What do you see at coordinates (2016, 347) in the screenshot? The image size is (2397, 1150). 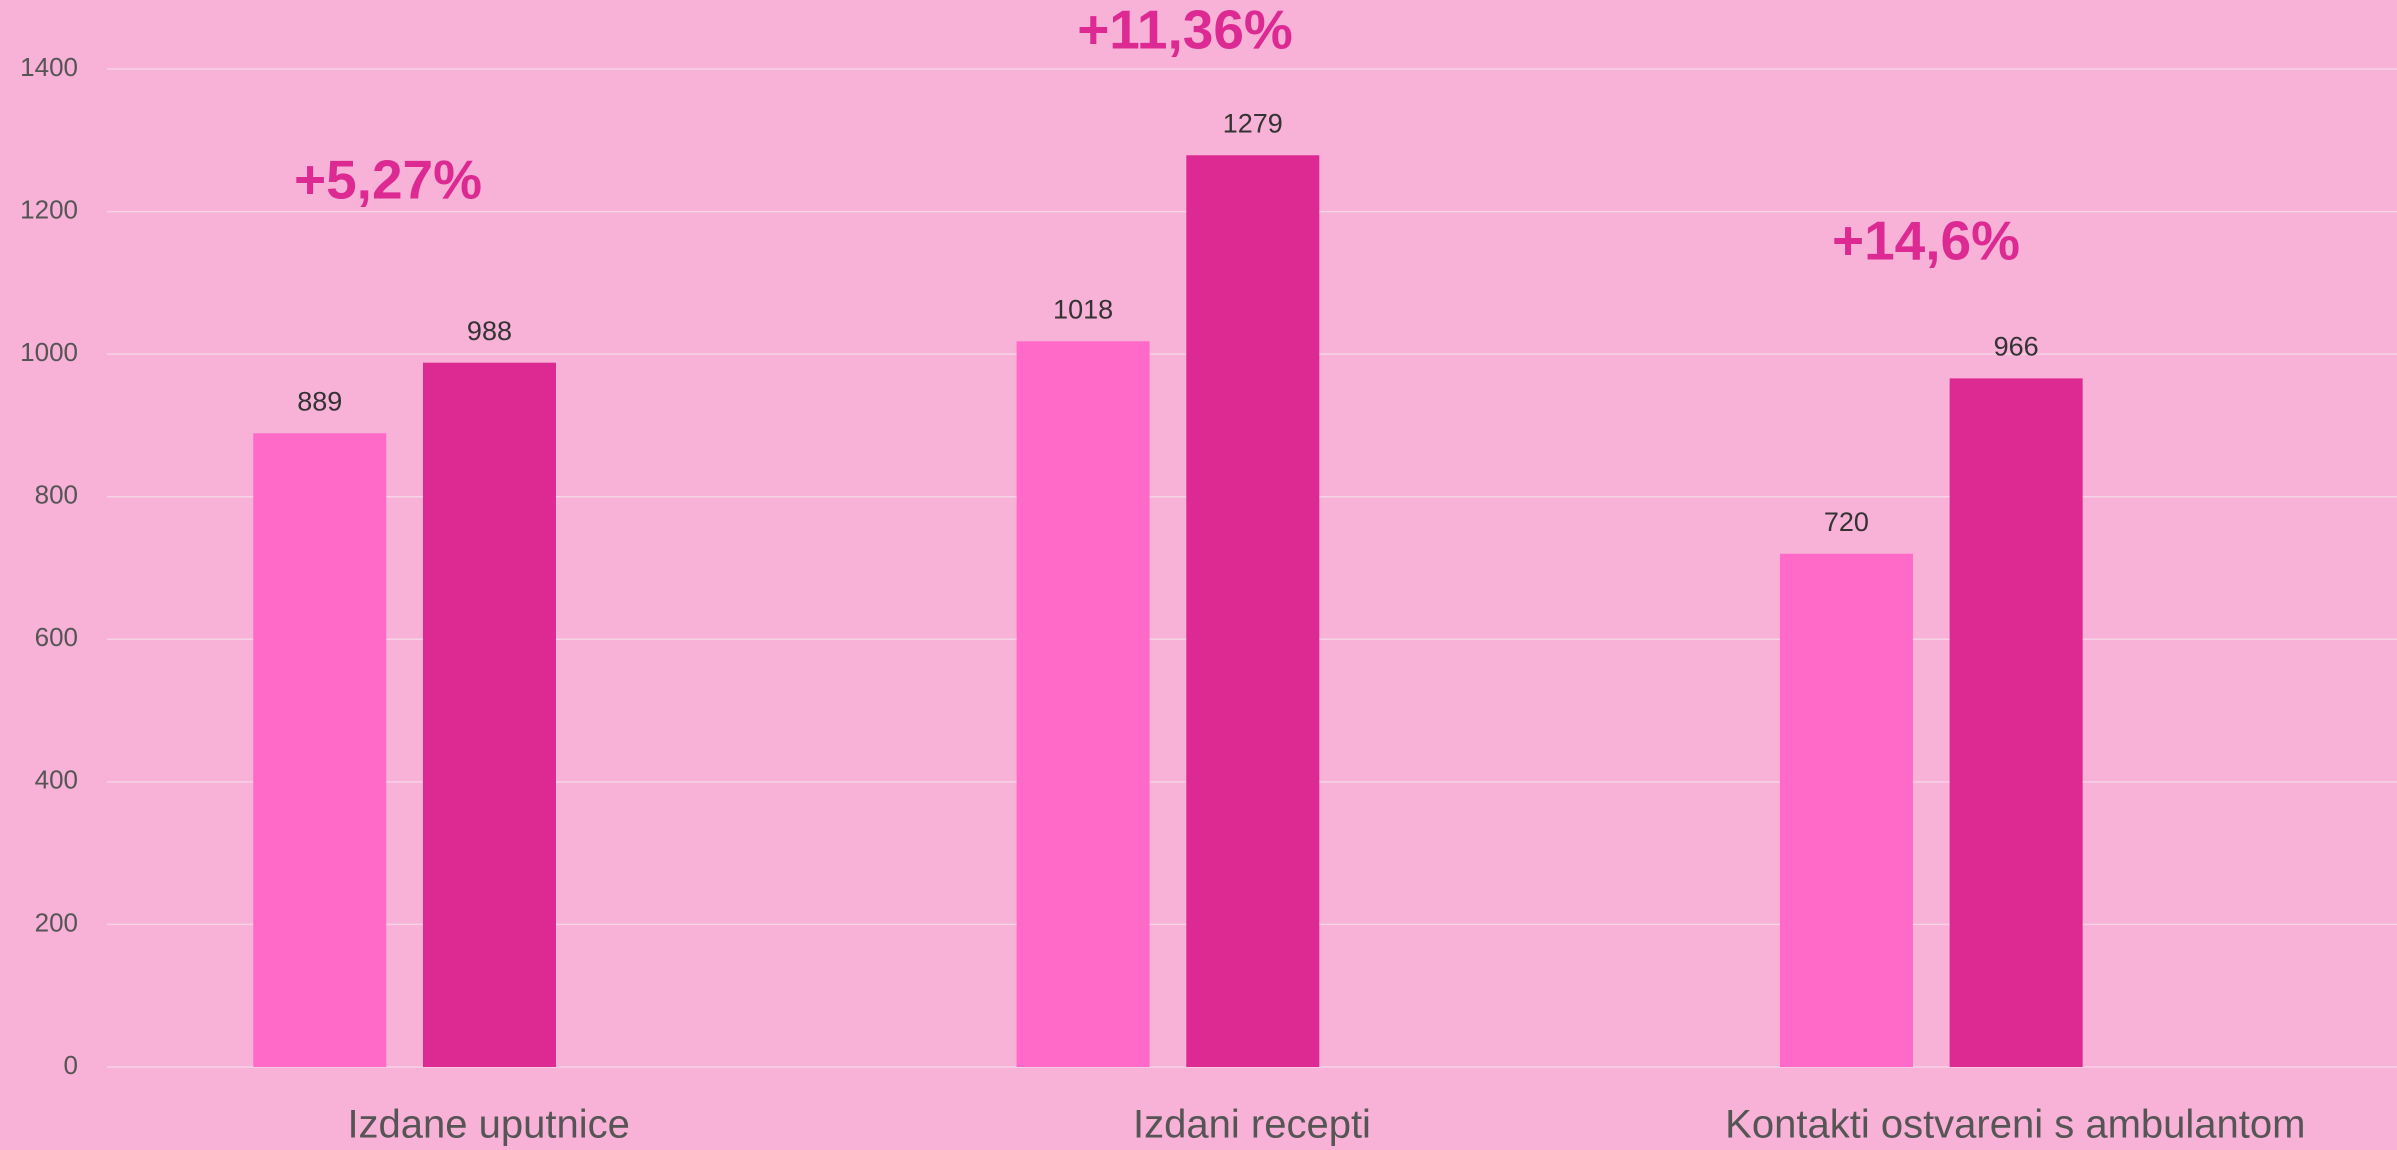 I see `value-label: 966` at bounding box center [2016, 347].